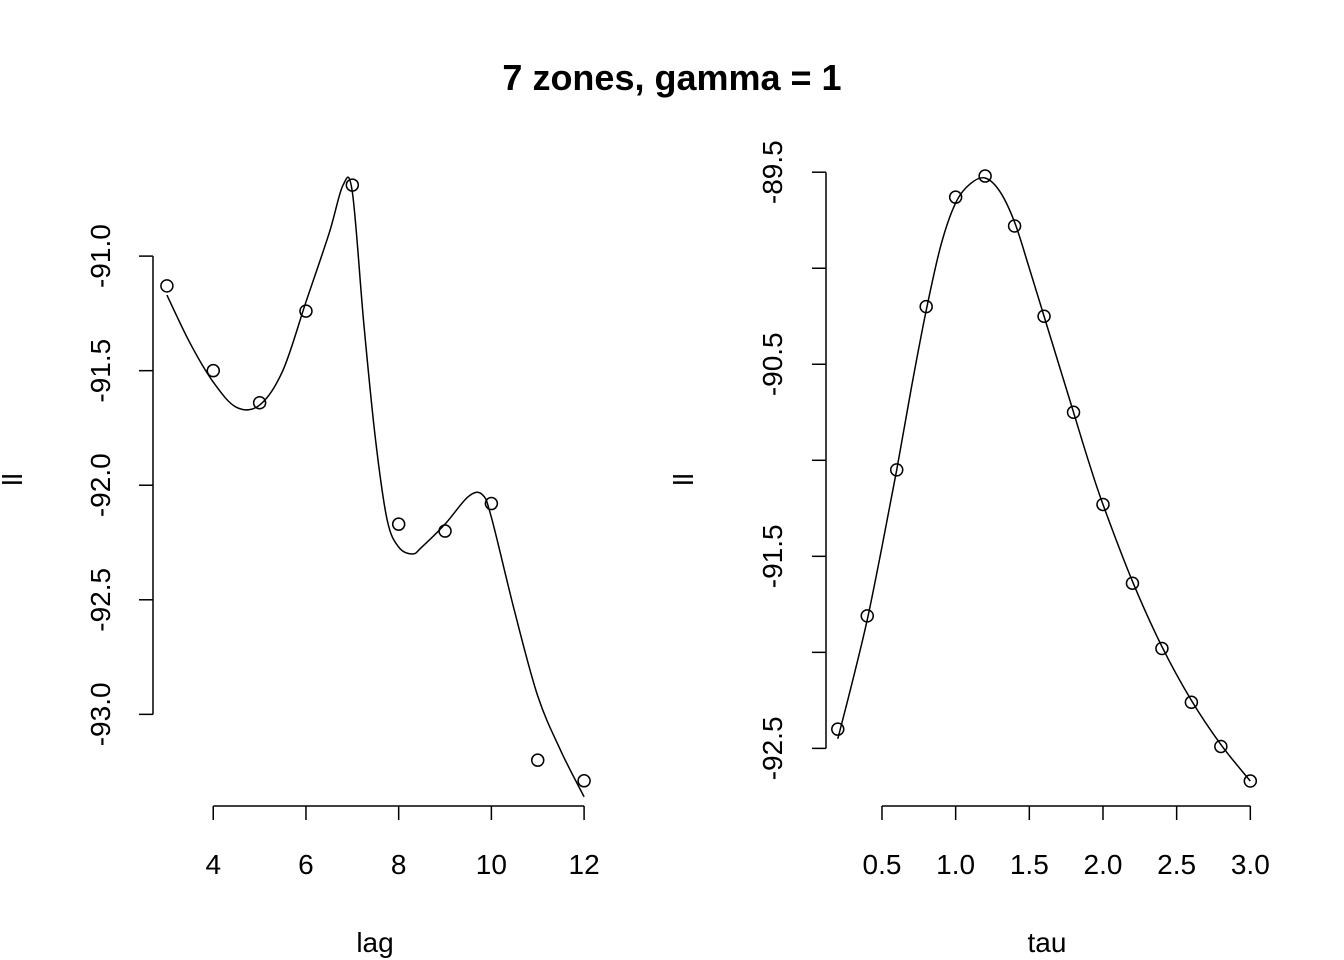 This screenshot has width=1344, height=960. I want to click on x-tick-label: 12, so click(584, 864).